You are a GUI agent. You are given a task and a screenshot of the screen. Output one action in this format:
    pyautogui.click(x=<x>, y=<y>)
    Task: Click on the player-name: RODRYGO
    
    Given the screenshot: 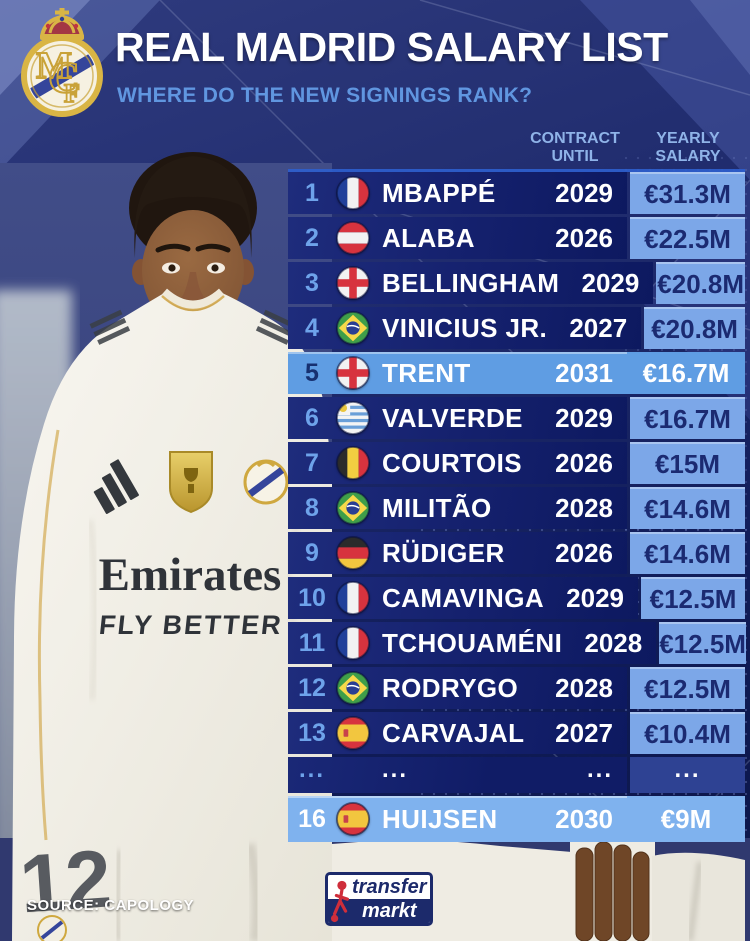 What is the action you would take?
    pyautogui.click(x=450, y=687)
    